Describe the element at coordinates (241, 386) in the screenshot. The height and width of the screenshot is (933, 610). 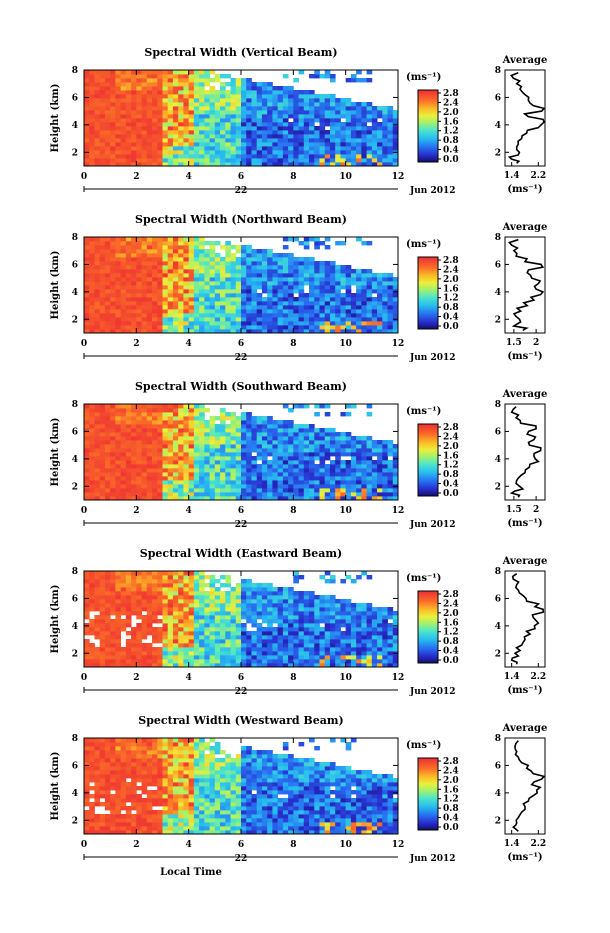
I see `panel-title: Spectral Width (Southward Beam)` at that location.